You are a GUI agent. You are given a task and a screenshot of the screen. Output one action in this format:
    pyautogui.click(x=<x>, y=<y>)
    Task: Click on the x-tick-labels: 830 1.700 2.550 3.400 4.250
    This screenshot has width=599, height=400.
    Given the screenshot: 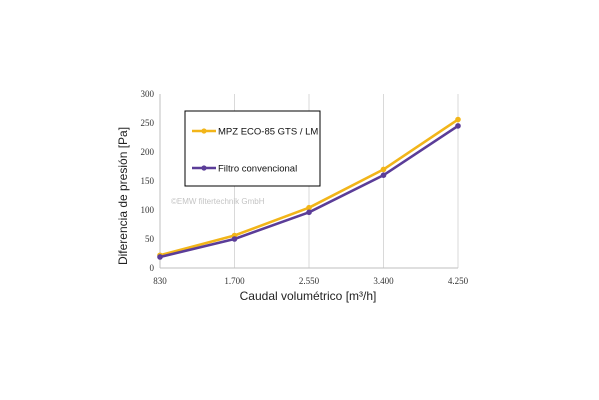 What is the action you would take?
    pyautogui.click(x=310, y=281)
    